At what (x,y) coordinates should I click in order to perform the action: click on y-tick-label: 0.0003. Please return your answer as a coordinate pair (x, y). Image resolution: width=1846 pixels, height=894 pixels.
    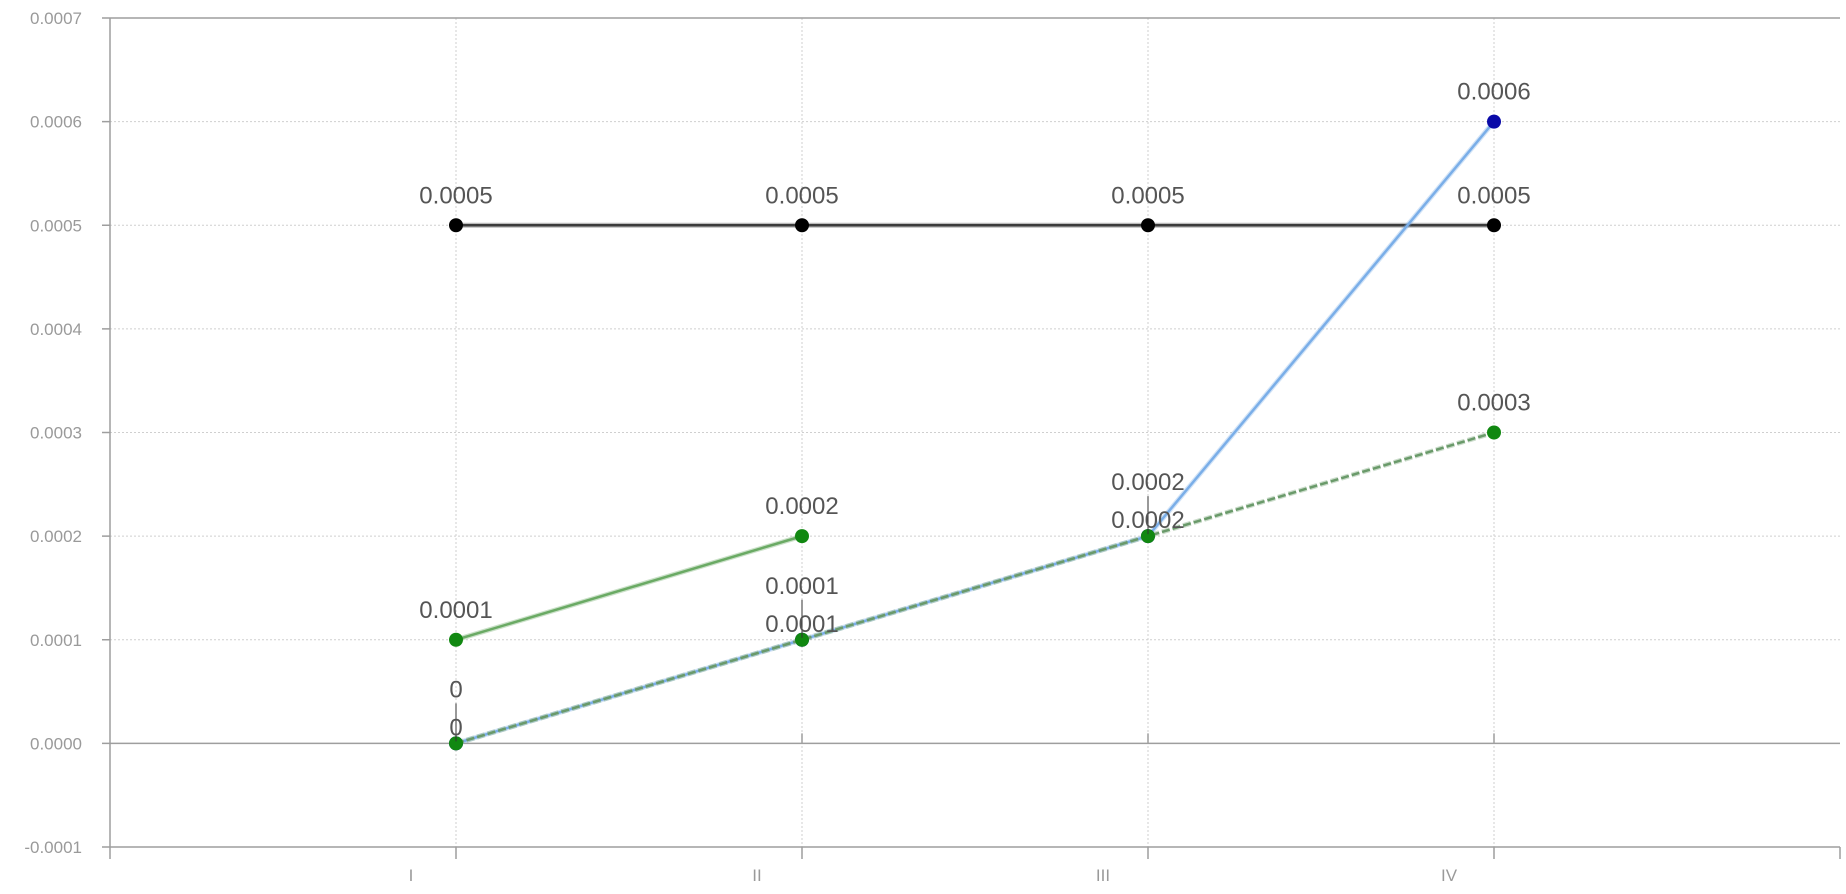
    Looking at the image, I should click on (56, 433).